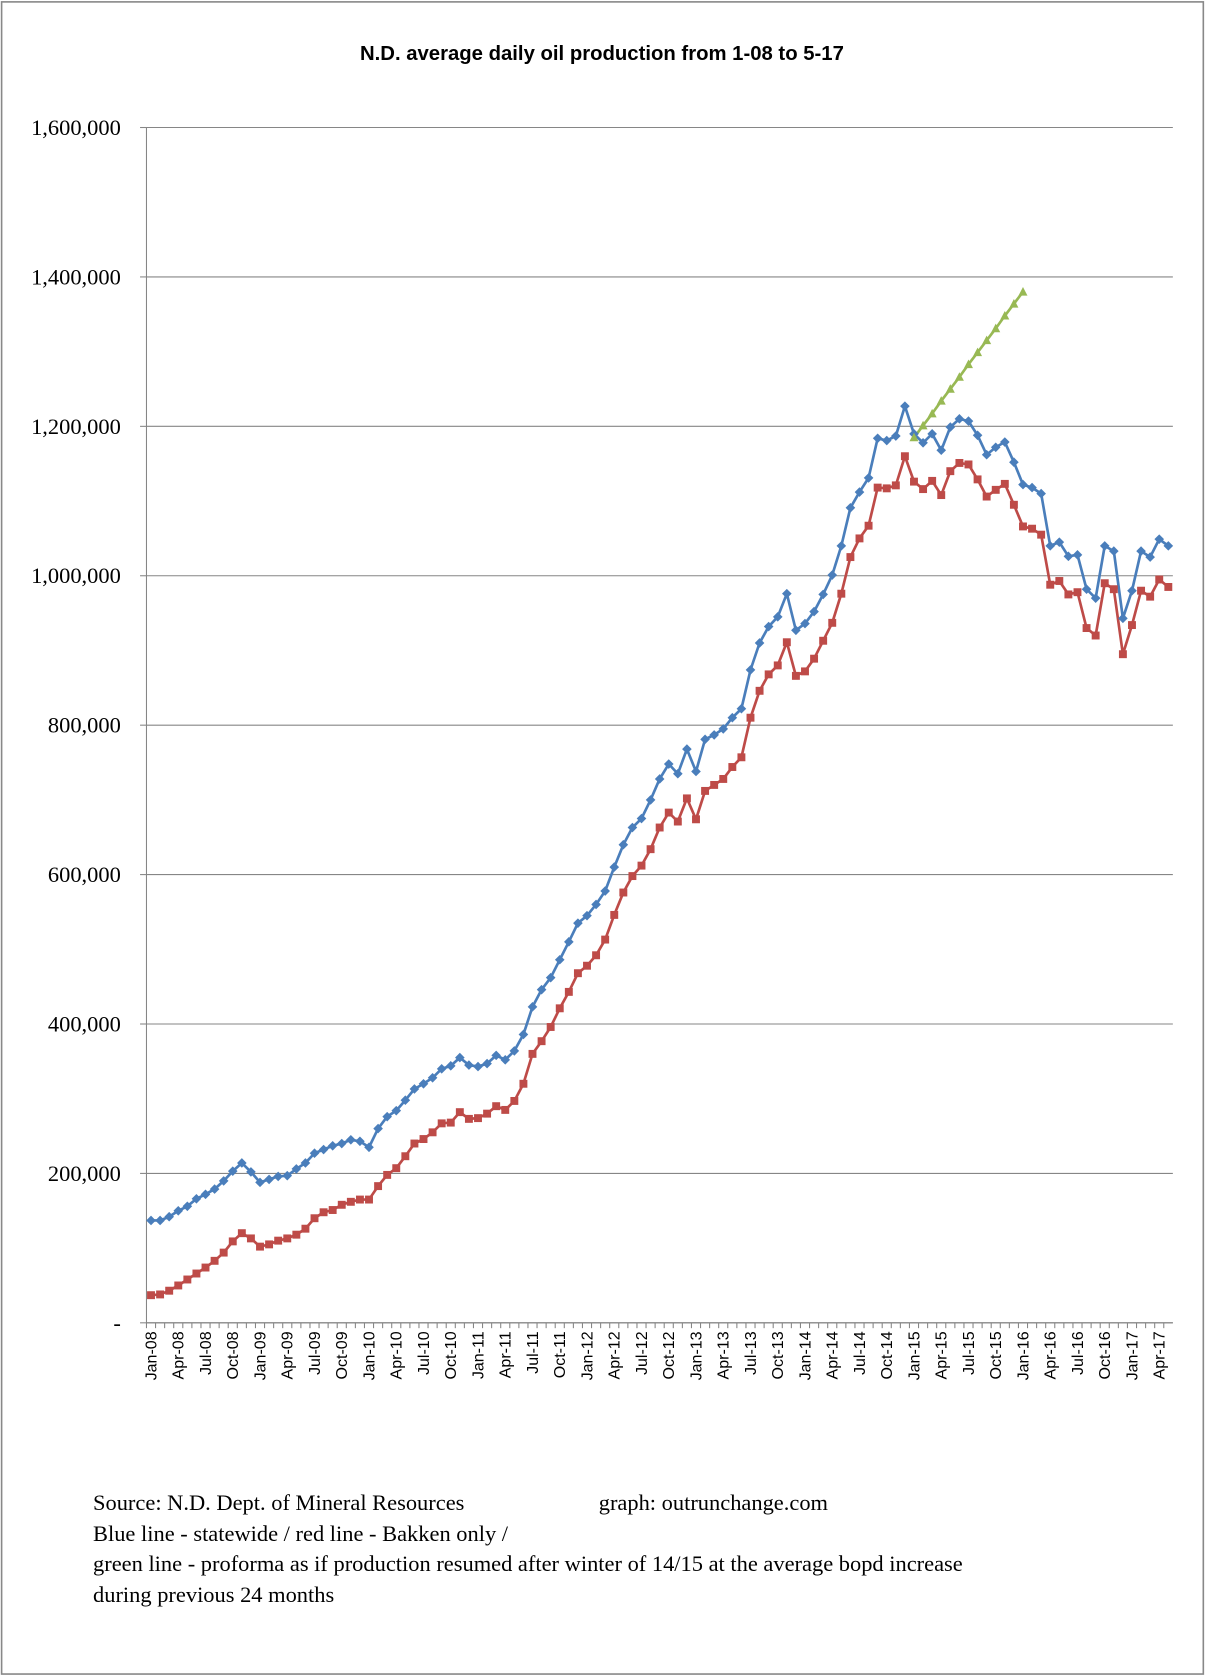  What do you see at coordinates (805, 1355) in the screenshot?
I see `x-tick-label: Jan-14` at bounding box center [805, 1355].